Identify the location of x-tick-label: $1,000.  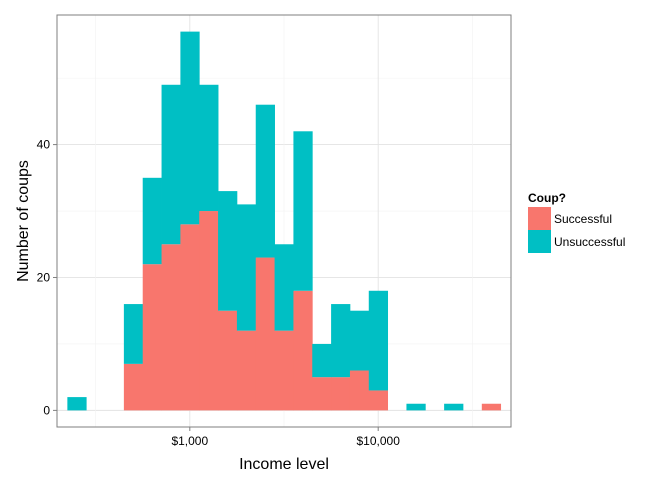
(189, 441).